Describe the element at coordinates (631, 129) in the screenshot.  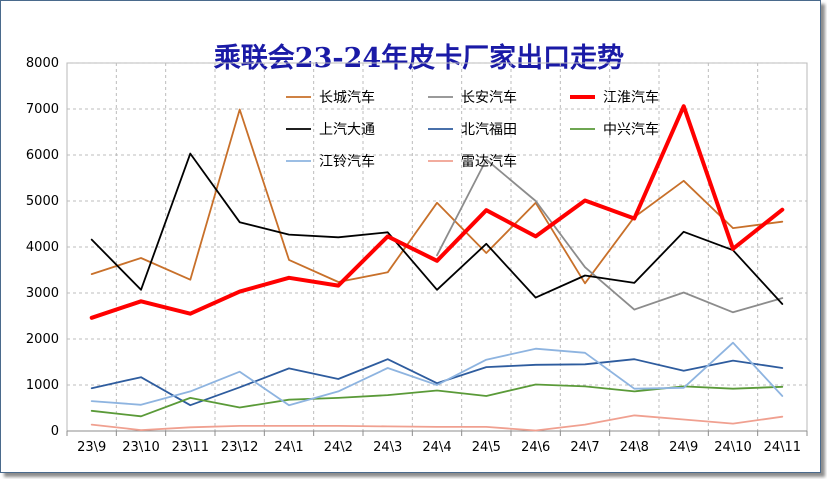
I see `legend-label: 中兴汽车` at that location.